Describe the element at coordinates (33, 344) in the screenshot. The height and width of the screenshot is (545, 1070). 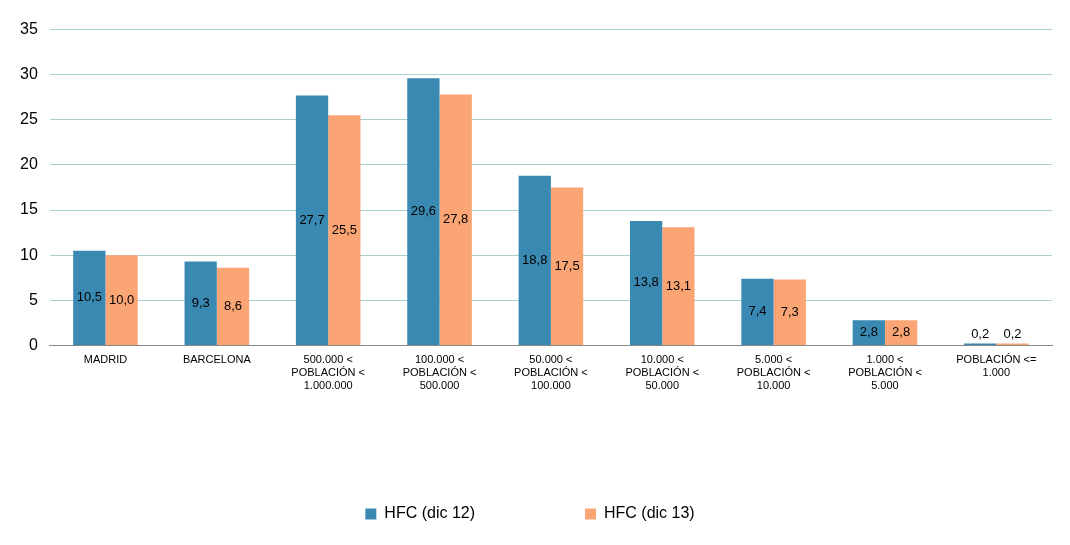
I see `y-tick-label: 0` at that location.